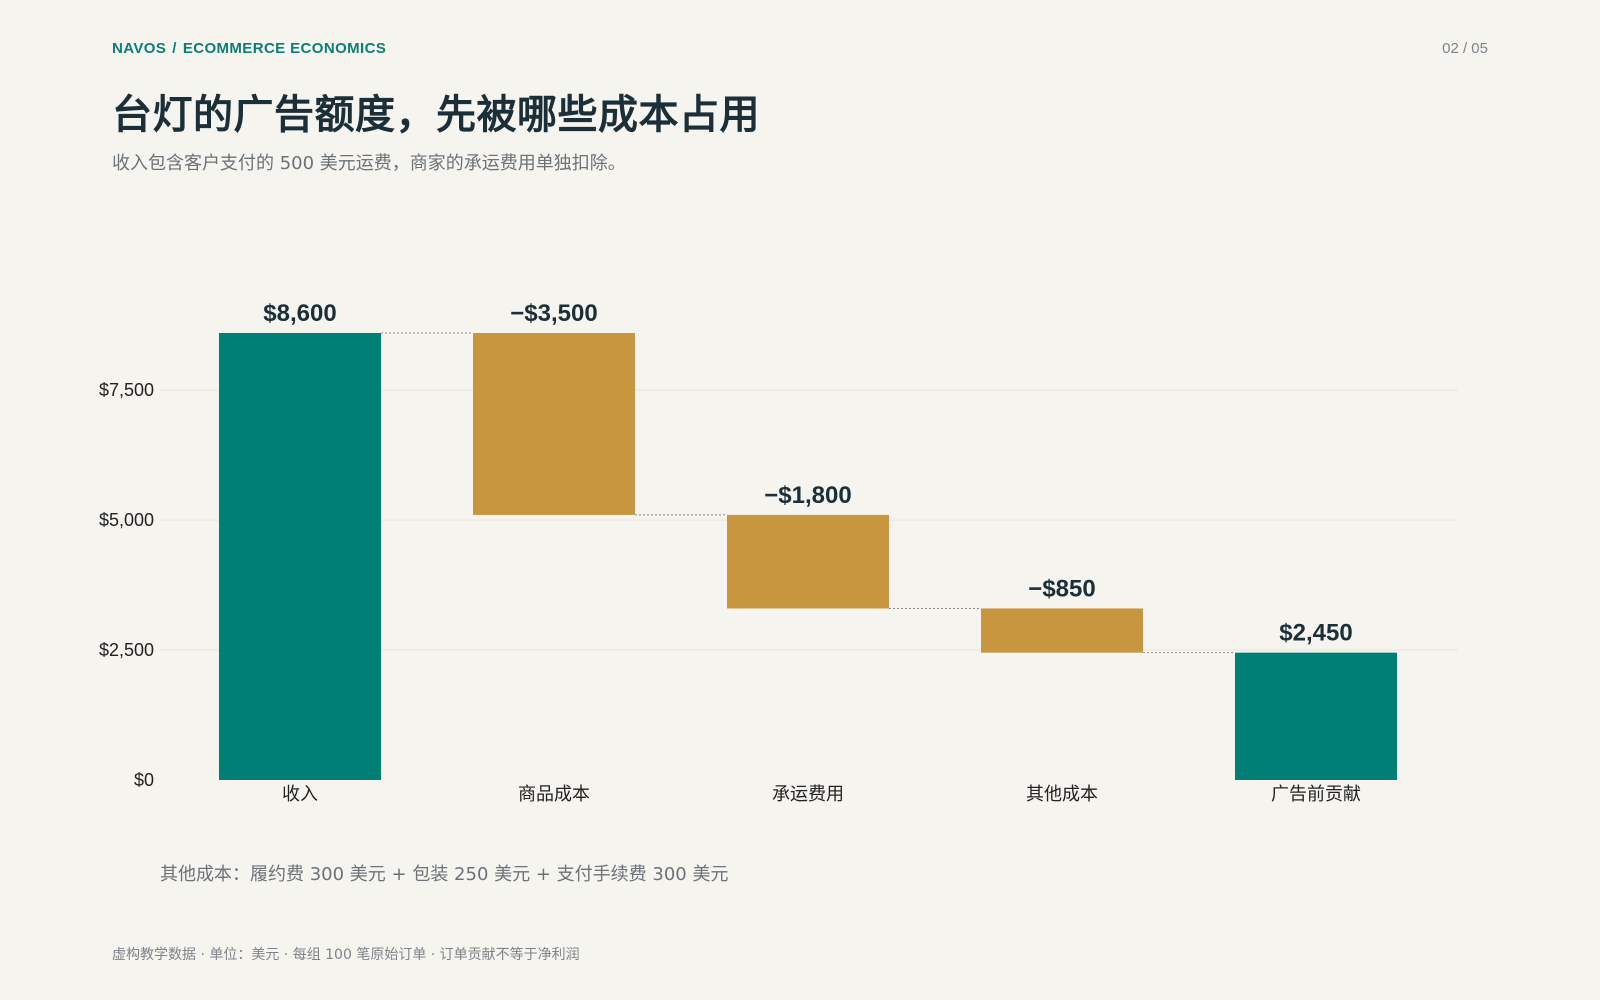 The height and width of the screenshot is (1000, 1600). What do you see at coordinates (139, 48) in the screenshot?
I see `breadcrumb-brand: NAVOS` at bounding box center [139, 48].